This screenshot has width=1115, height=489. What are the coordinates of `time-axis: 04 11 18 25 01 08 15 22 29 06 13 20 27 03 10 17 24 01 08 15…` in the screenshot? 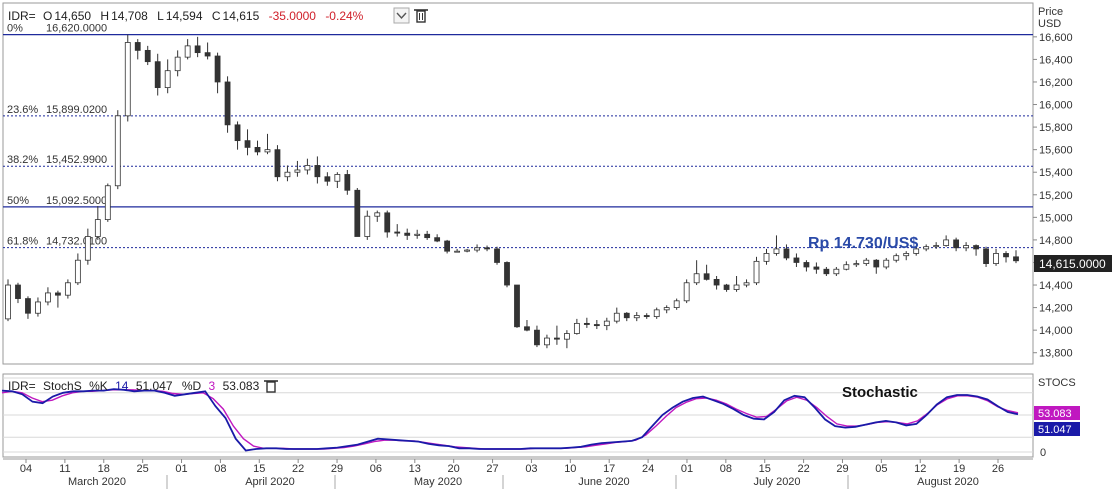 It's located at (518, 473).